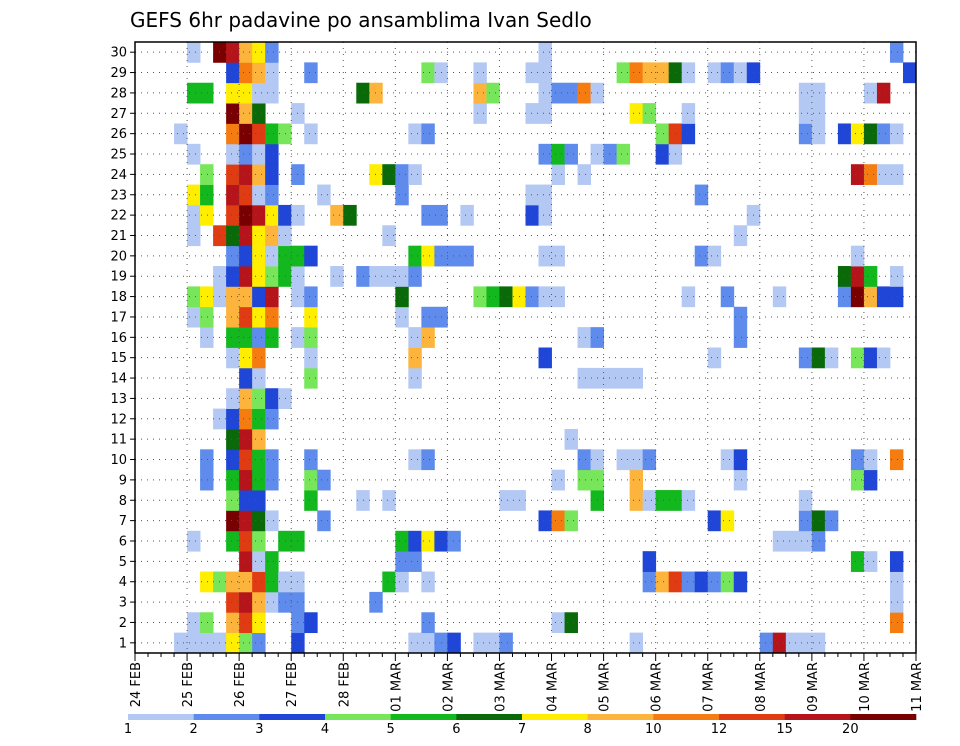  I want to click on y-tick-label: 2, so click(123, 623).